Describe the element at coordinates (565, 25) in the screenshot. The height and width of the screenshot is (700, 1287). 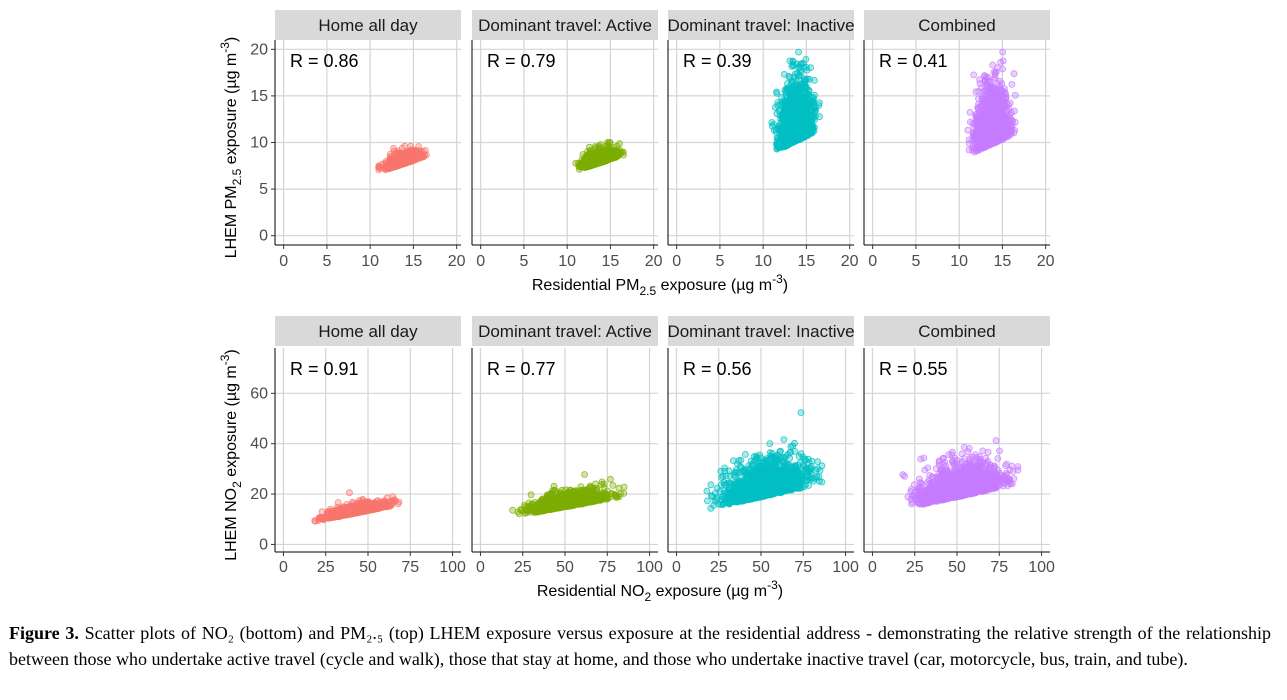
I see `facet-title: Dominant travel: Active` at that location.